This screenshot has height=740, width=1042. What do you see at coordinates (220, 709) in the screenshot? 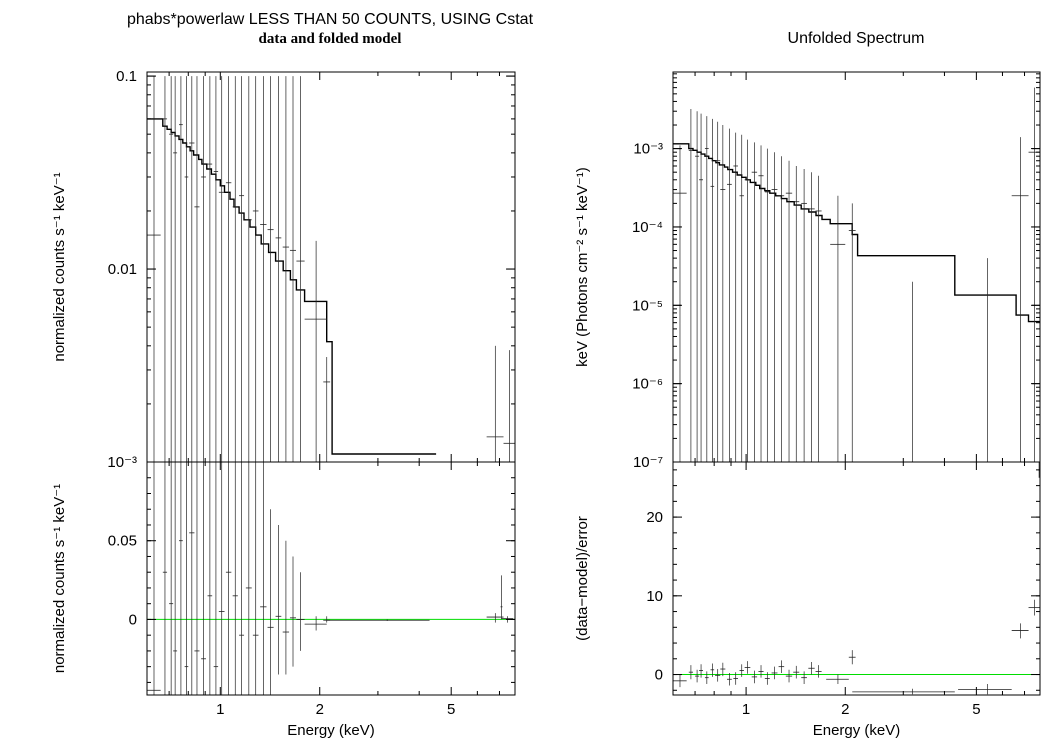
I see `x-tick-label: 1` at bounding box center [220, 709].